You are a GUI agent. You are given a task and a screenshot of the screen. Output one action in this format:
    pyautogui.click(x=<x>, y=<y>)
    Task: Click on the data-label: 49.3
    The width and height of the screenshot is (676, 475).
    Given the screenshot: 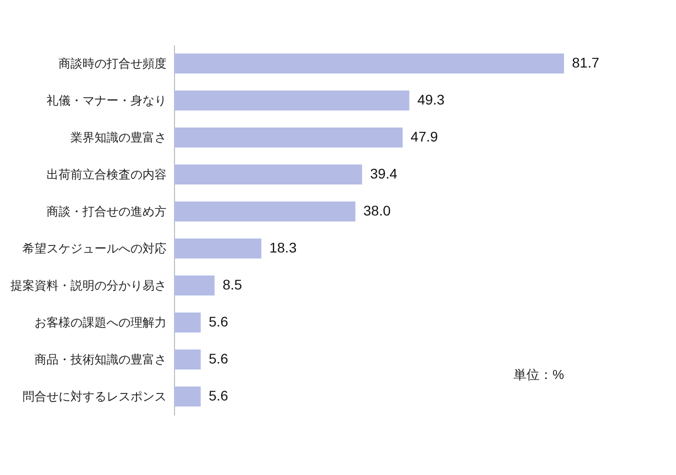 What is the action you would take?
    pyautogui.click(x=431, y=100)
    